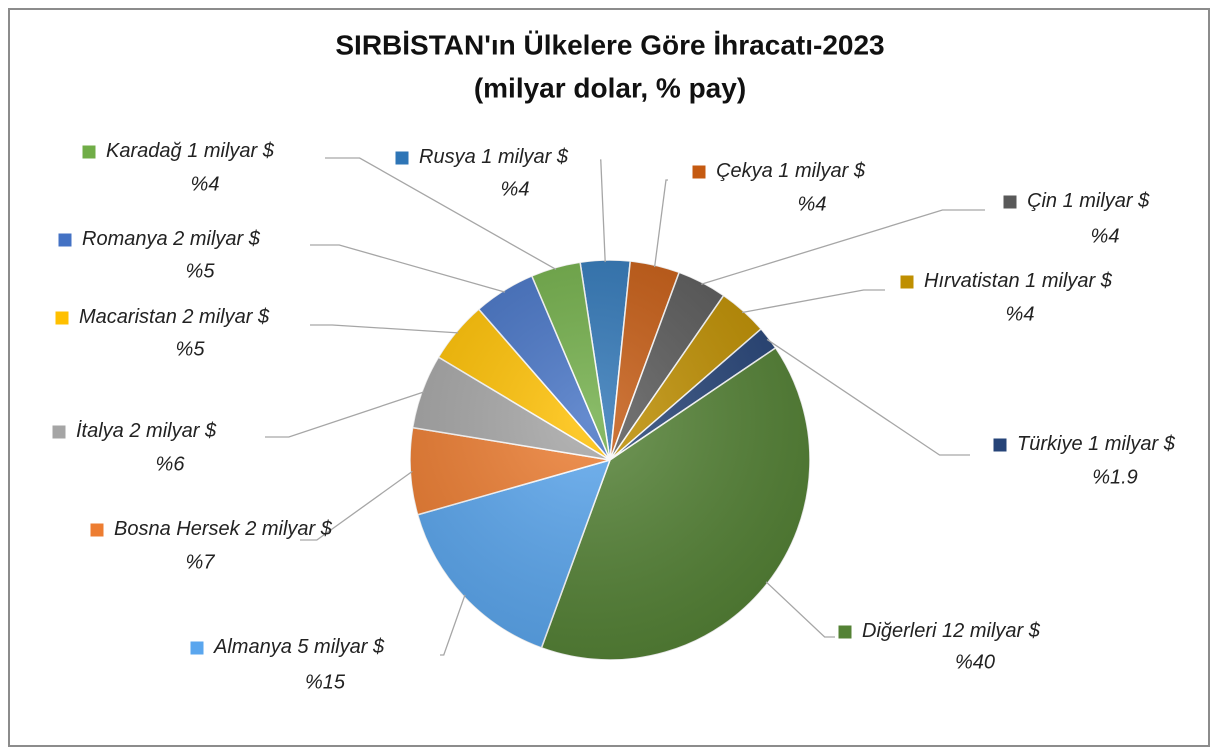 The width and height of the screenshot is (1219, 755). I want to click on category-name: Karadağ, so click(144, 151).